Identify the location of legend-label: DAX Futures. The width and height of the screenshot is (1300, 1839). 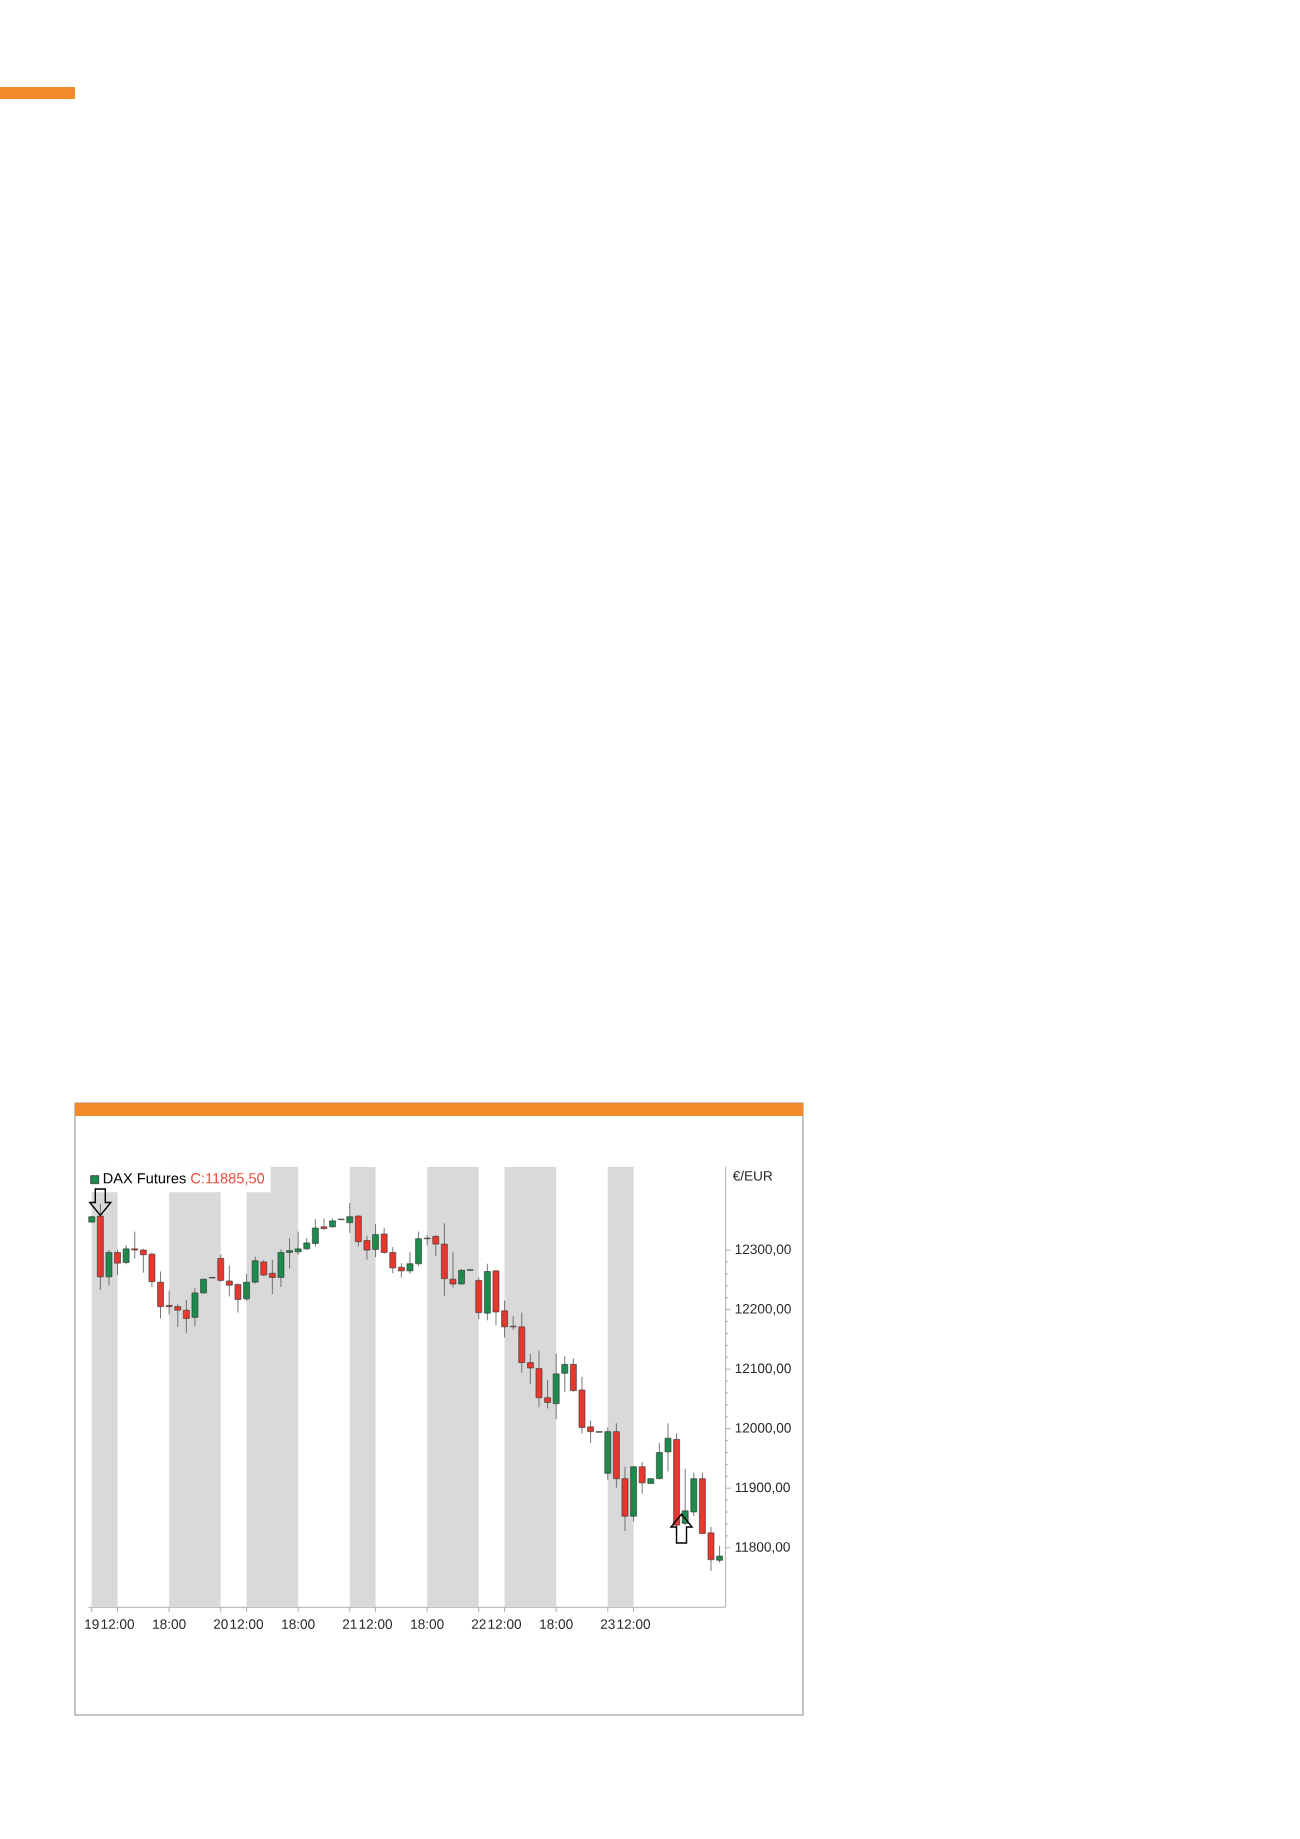
(144, 1178).